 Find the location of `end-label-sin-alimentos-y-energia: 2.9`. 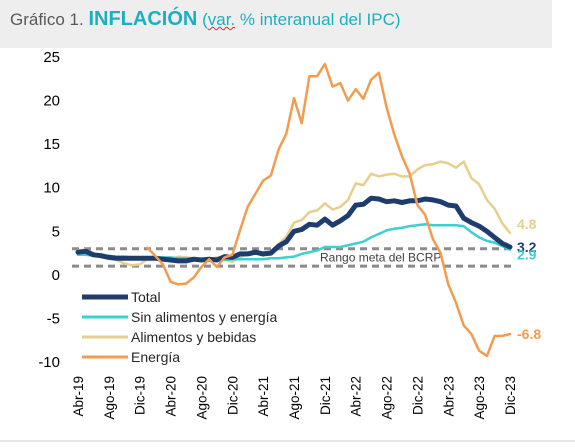

end-label-sin-alimentos-y-energia: 2.9 is located at coordinates (527, 255).